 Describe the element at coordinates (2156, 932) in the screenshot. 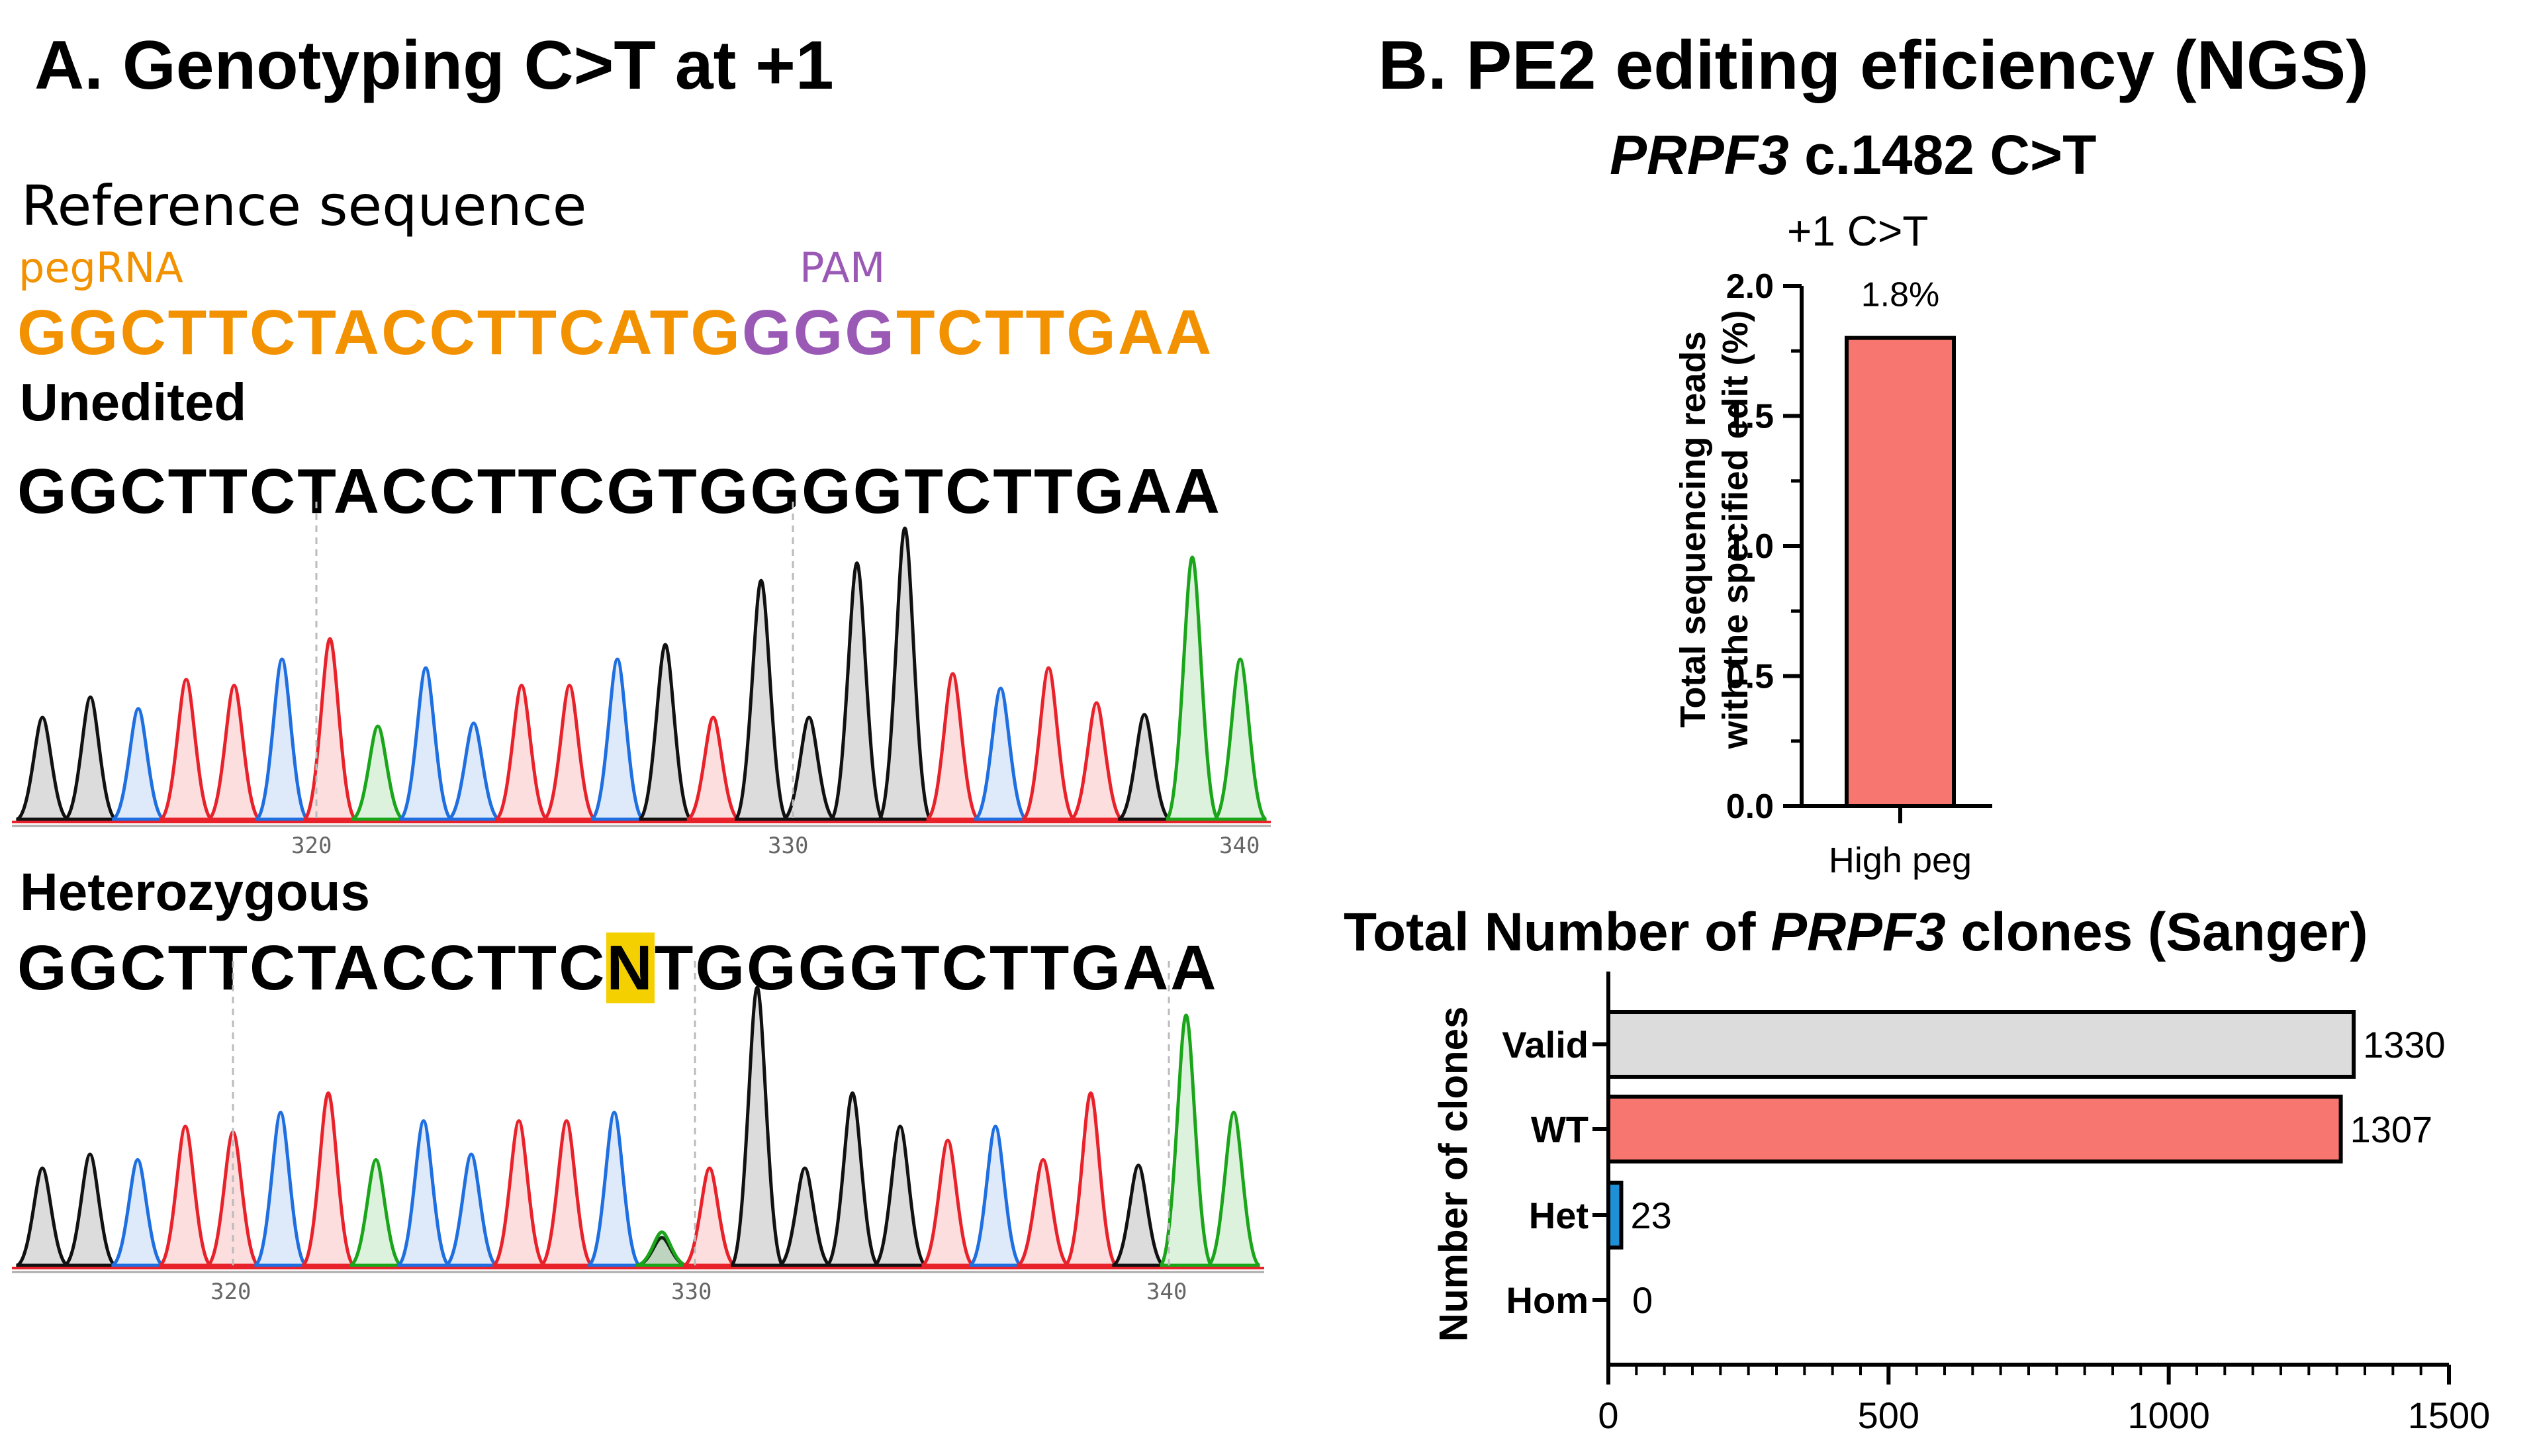

I see `chart2-title-suffix: clones (Sanger)` at that location.